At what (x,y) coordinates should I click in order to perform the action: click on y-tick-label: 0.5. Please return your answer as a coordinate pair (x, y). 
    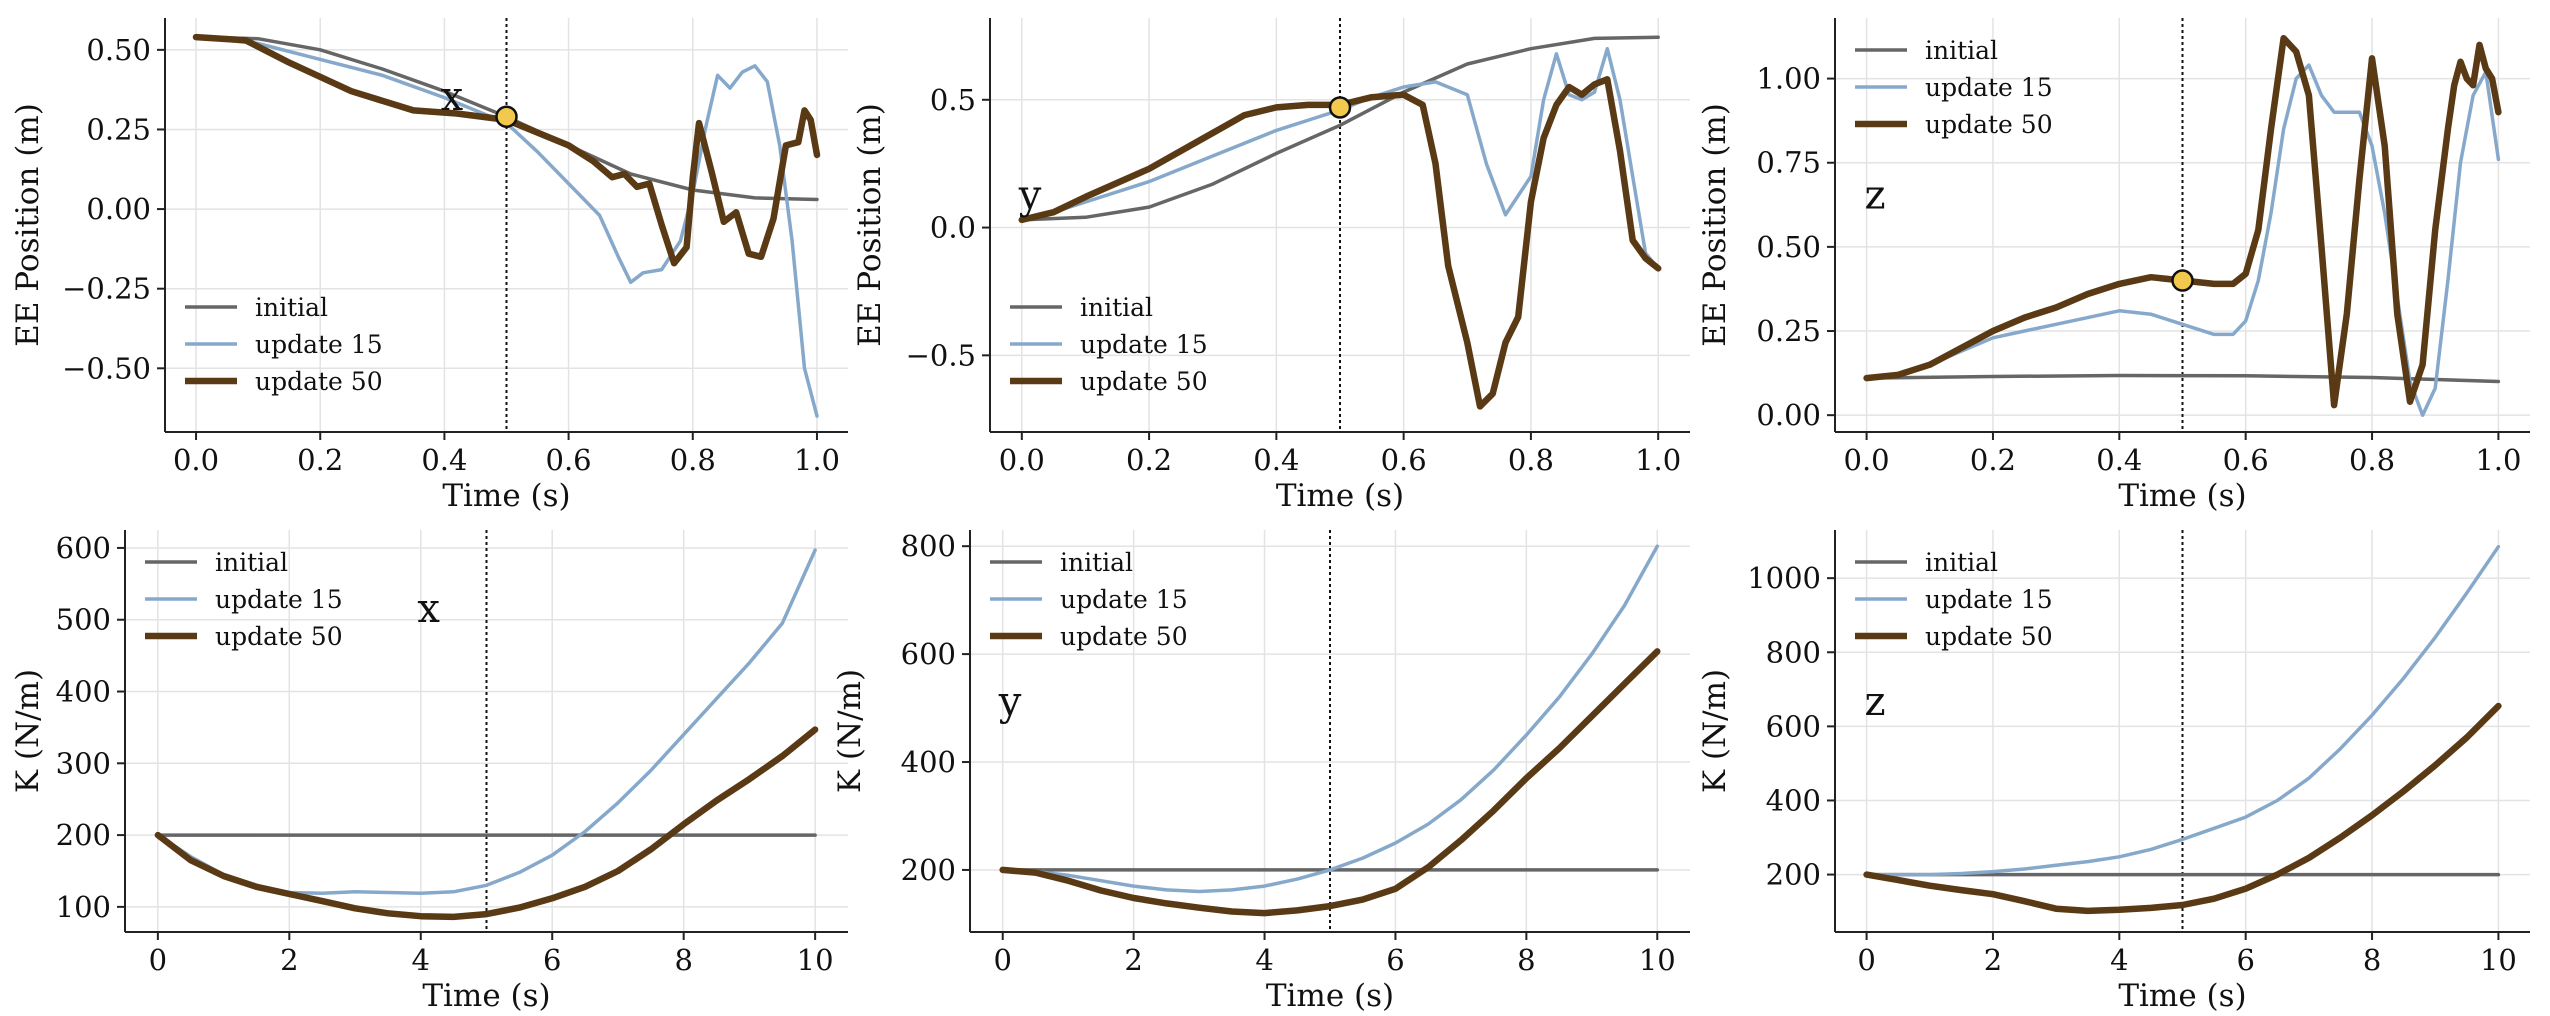
    Looking at the image, I should click on (953, 100).